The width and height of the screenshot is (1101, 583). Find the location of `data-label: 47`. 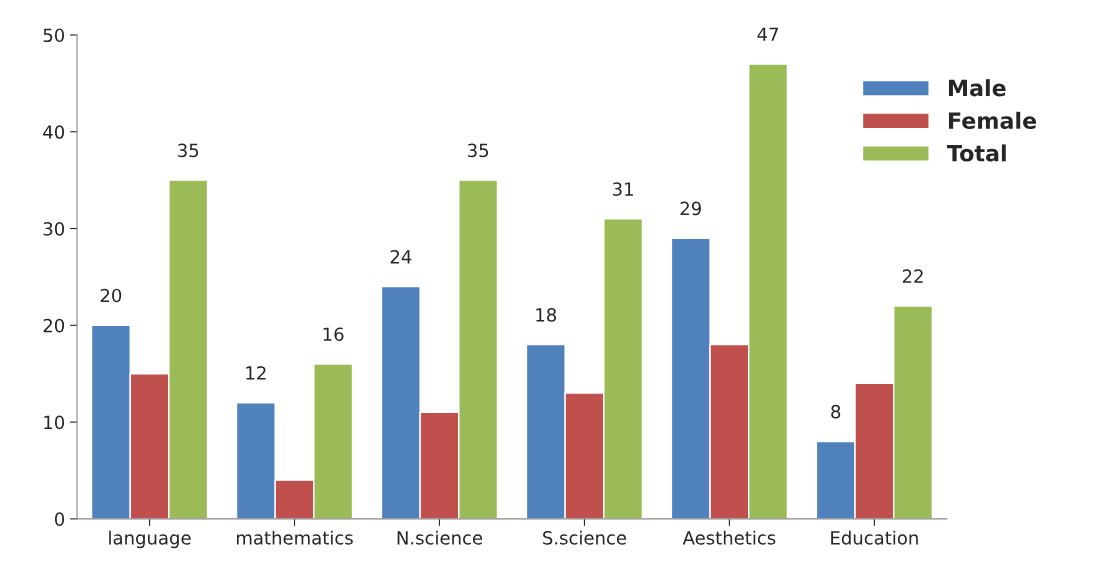

data-label: 47 is located at coordinates (768, 34).